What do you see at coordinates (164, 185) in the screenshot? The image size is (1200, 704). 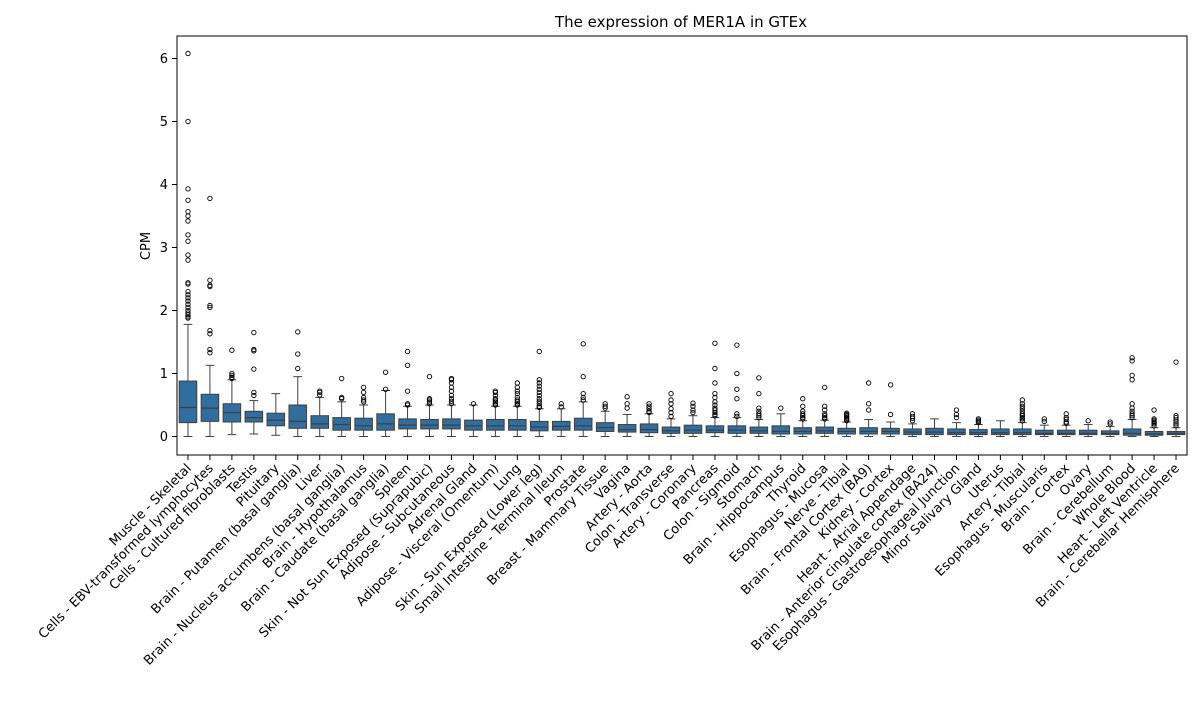 I see `y-tick-label: 4` at bounding box center [164, 185].